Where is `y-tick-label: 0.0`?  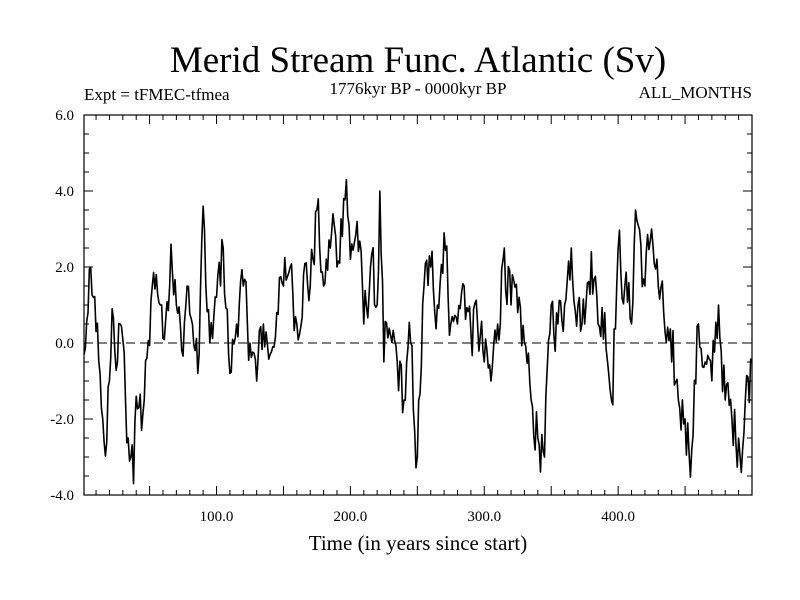
y-tick-label: 0.0 is located at coordinates (64, 344).